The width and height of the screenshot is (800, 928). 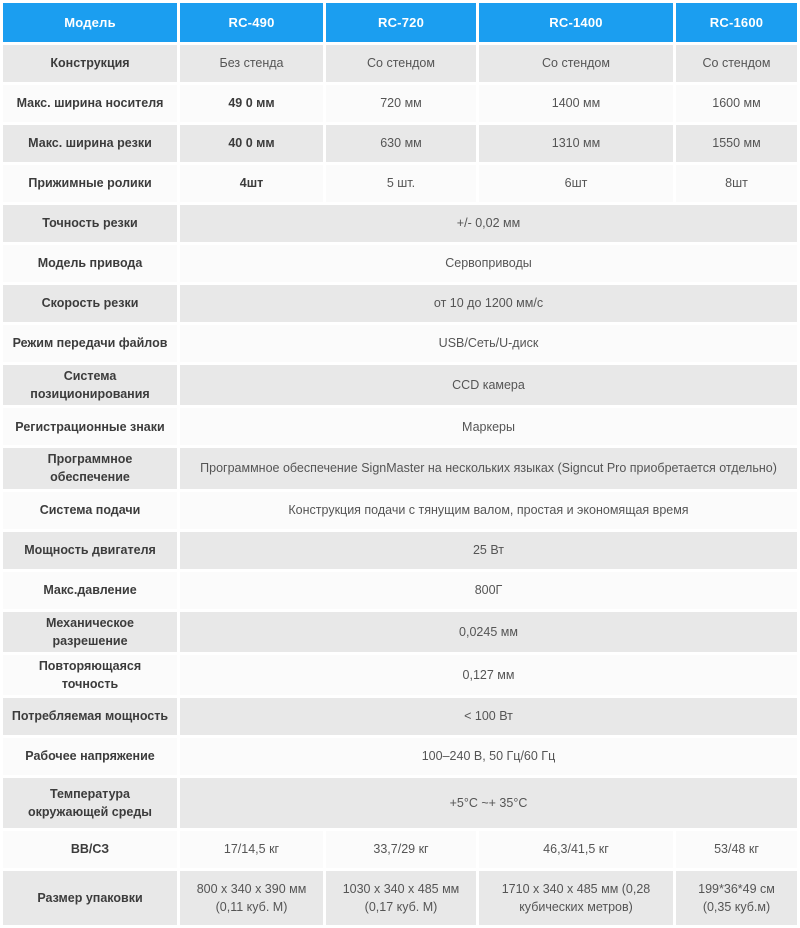 What do you see at coordinates (736, 22) in the screenshot?
I see `column-header-rc-1600: RC-1600` at bounding box center [736, 22].